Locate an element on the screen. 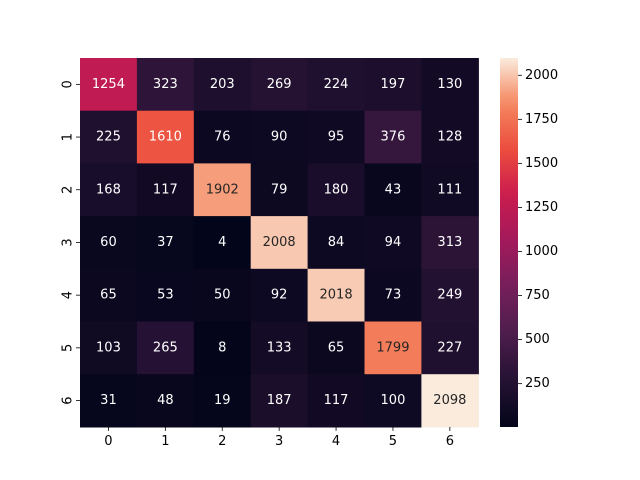 Image resolution: width=640 pixels, height=480 pixels. cell-value-6-6: 2098 is located at coordinates (449, 400).